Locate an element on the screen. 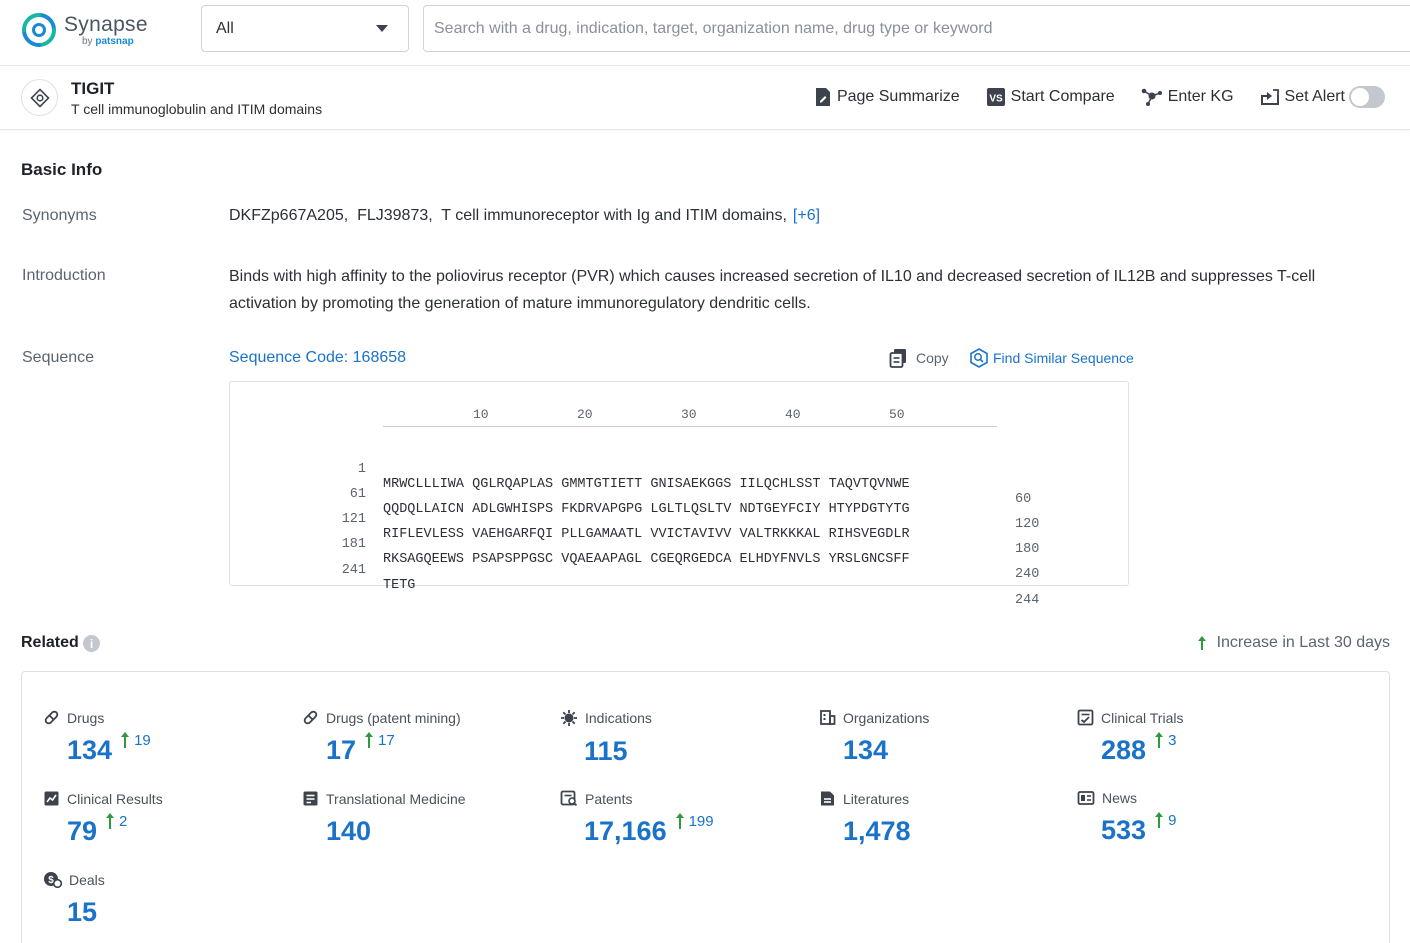 This screenshot has width=1410, height=943. stat-organizations: Organizations 134 is located at coordinates (939, 744).